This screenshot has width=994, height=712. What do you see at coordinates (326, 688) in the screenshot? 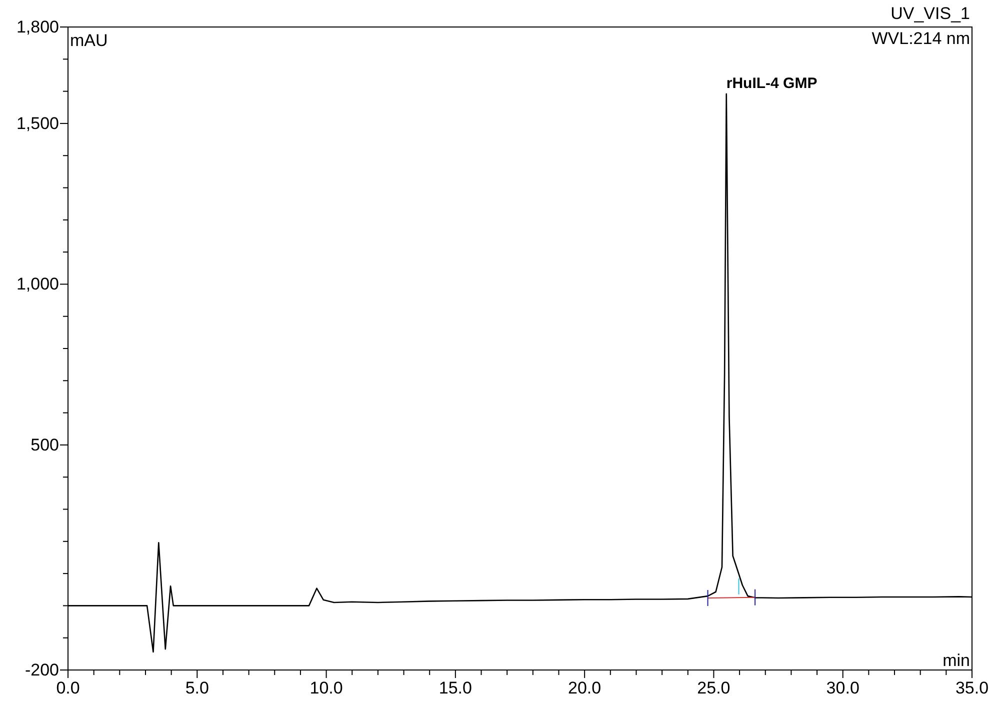
I see `x-tick-label: 10.0` at bounding box center [326, 688].